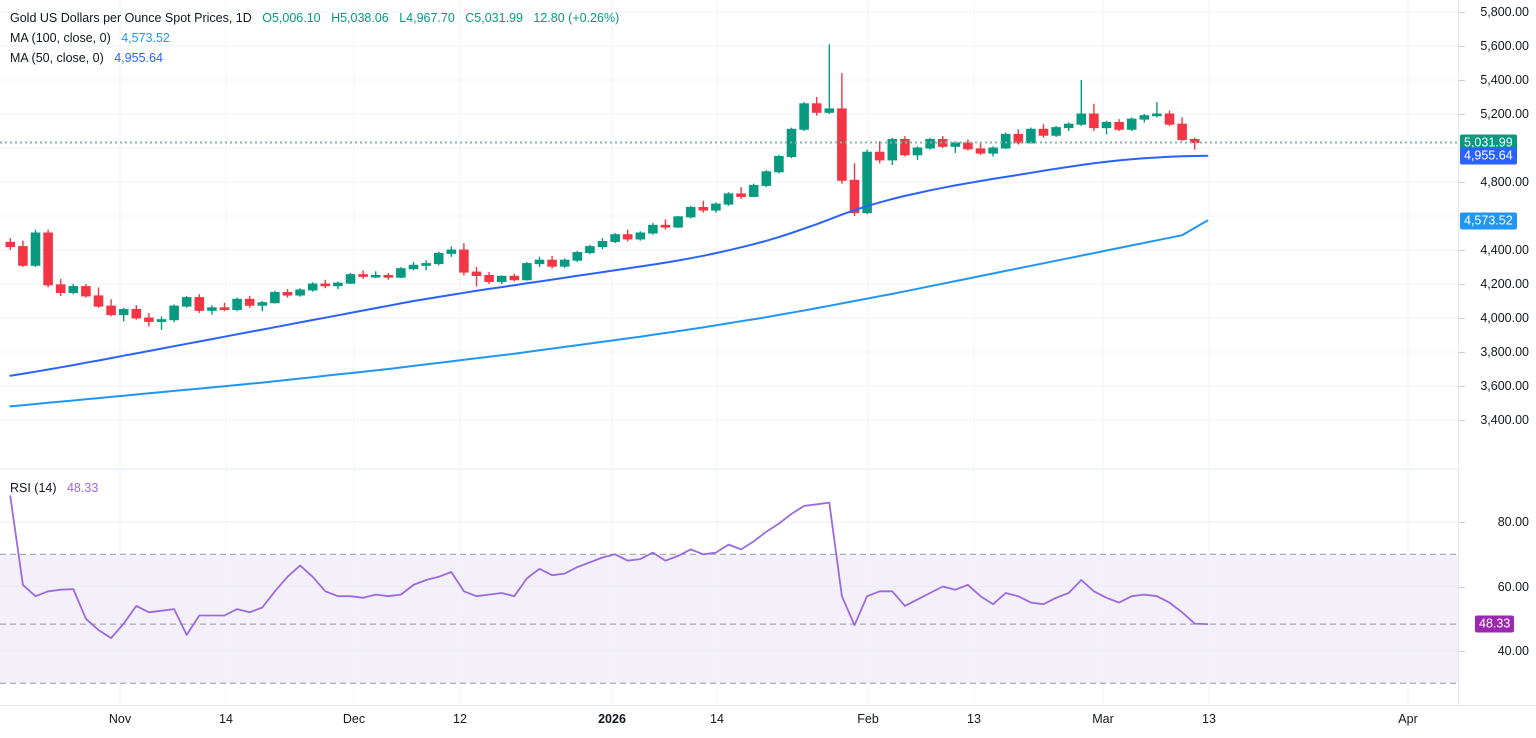 The width and height of the screenshot is (1536, 738). I want to click on rsi-badge: 48.33, so click(1495, 624).